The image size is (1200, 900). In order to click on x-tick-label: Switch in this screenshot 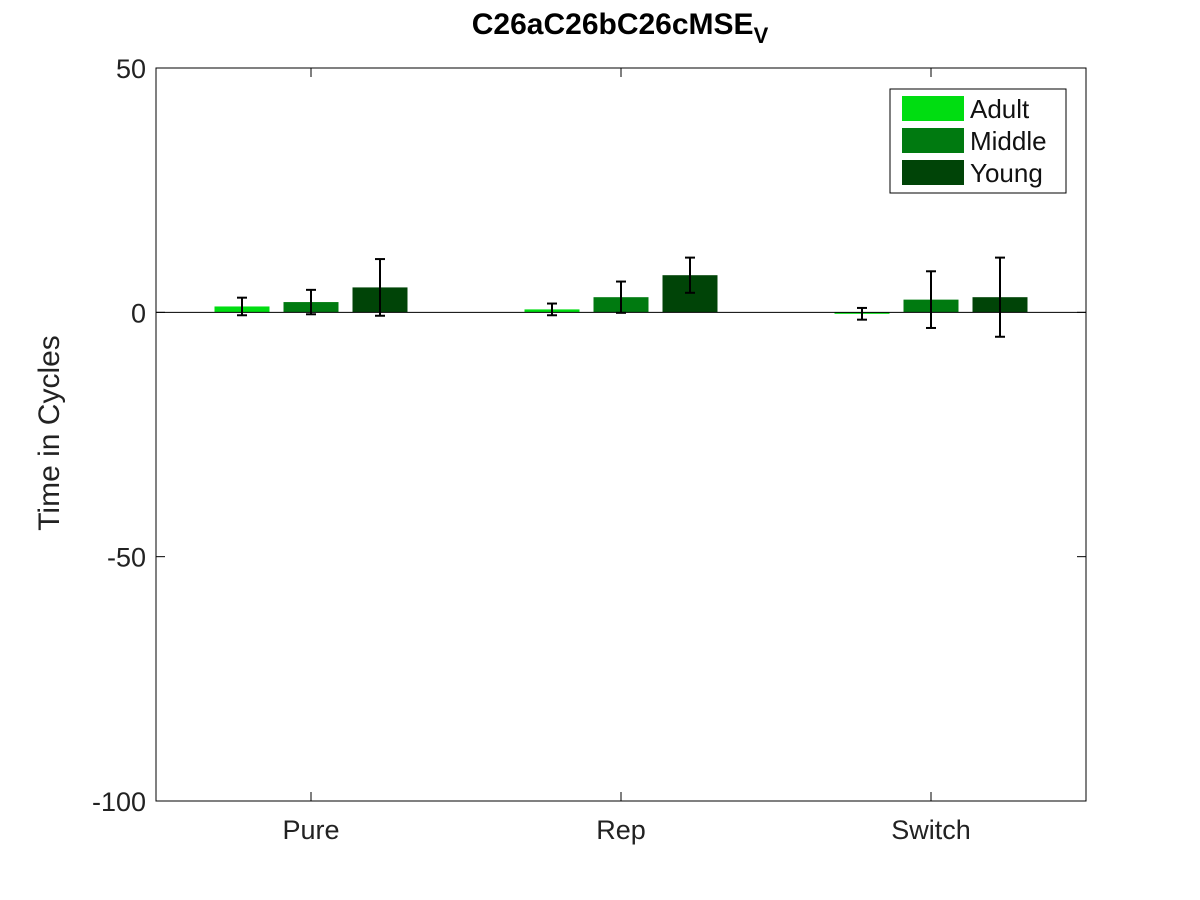, I will do `click(931, 830)`.